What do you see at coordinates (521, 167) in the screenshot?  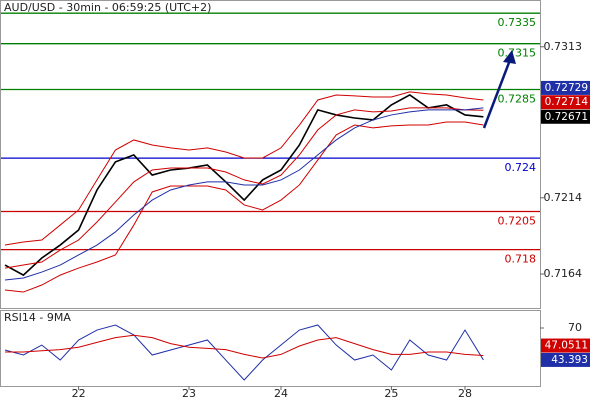 I see `level-label: 0.724` at bounding box center [521, 167].